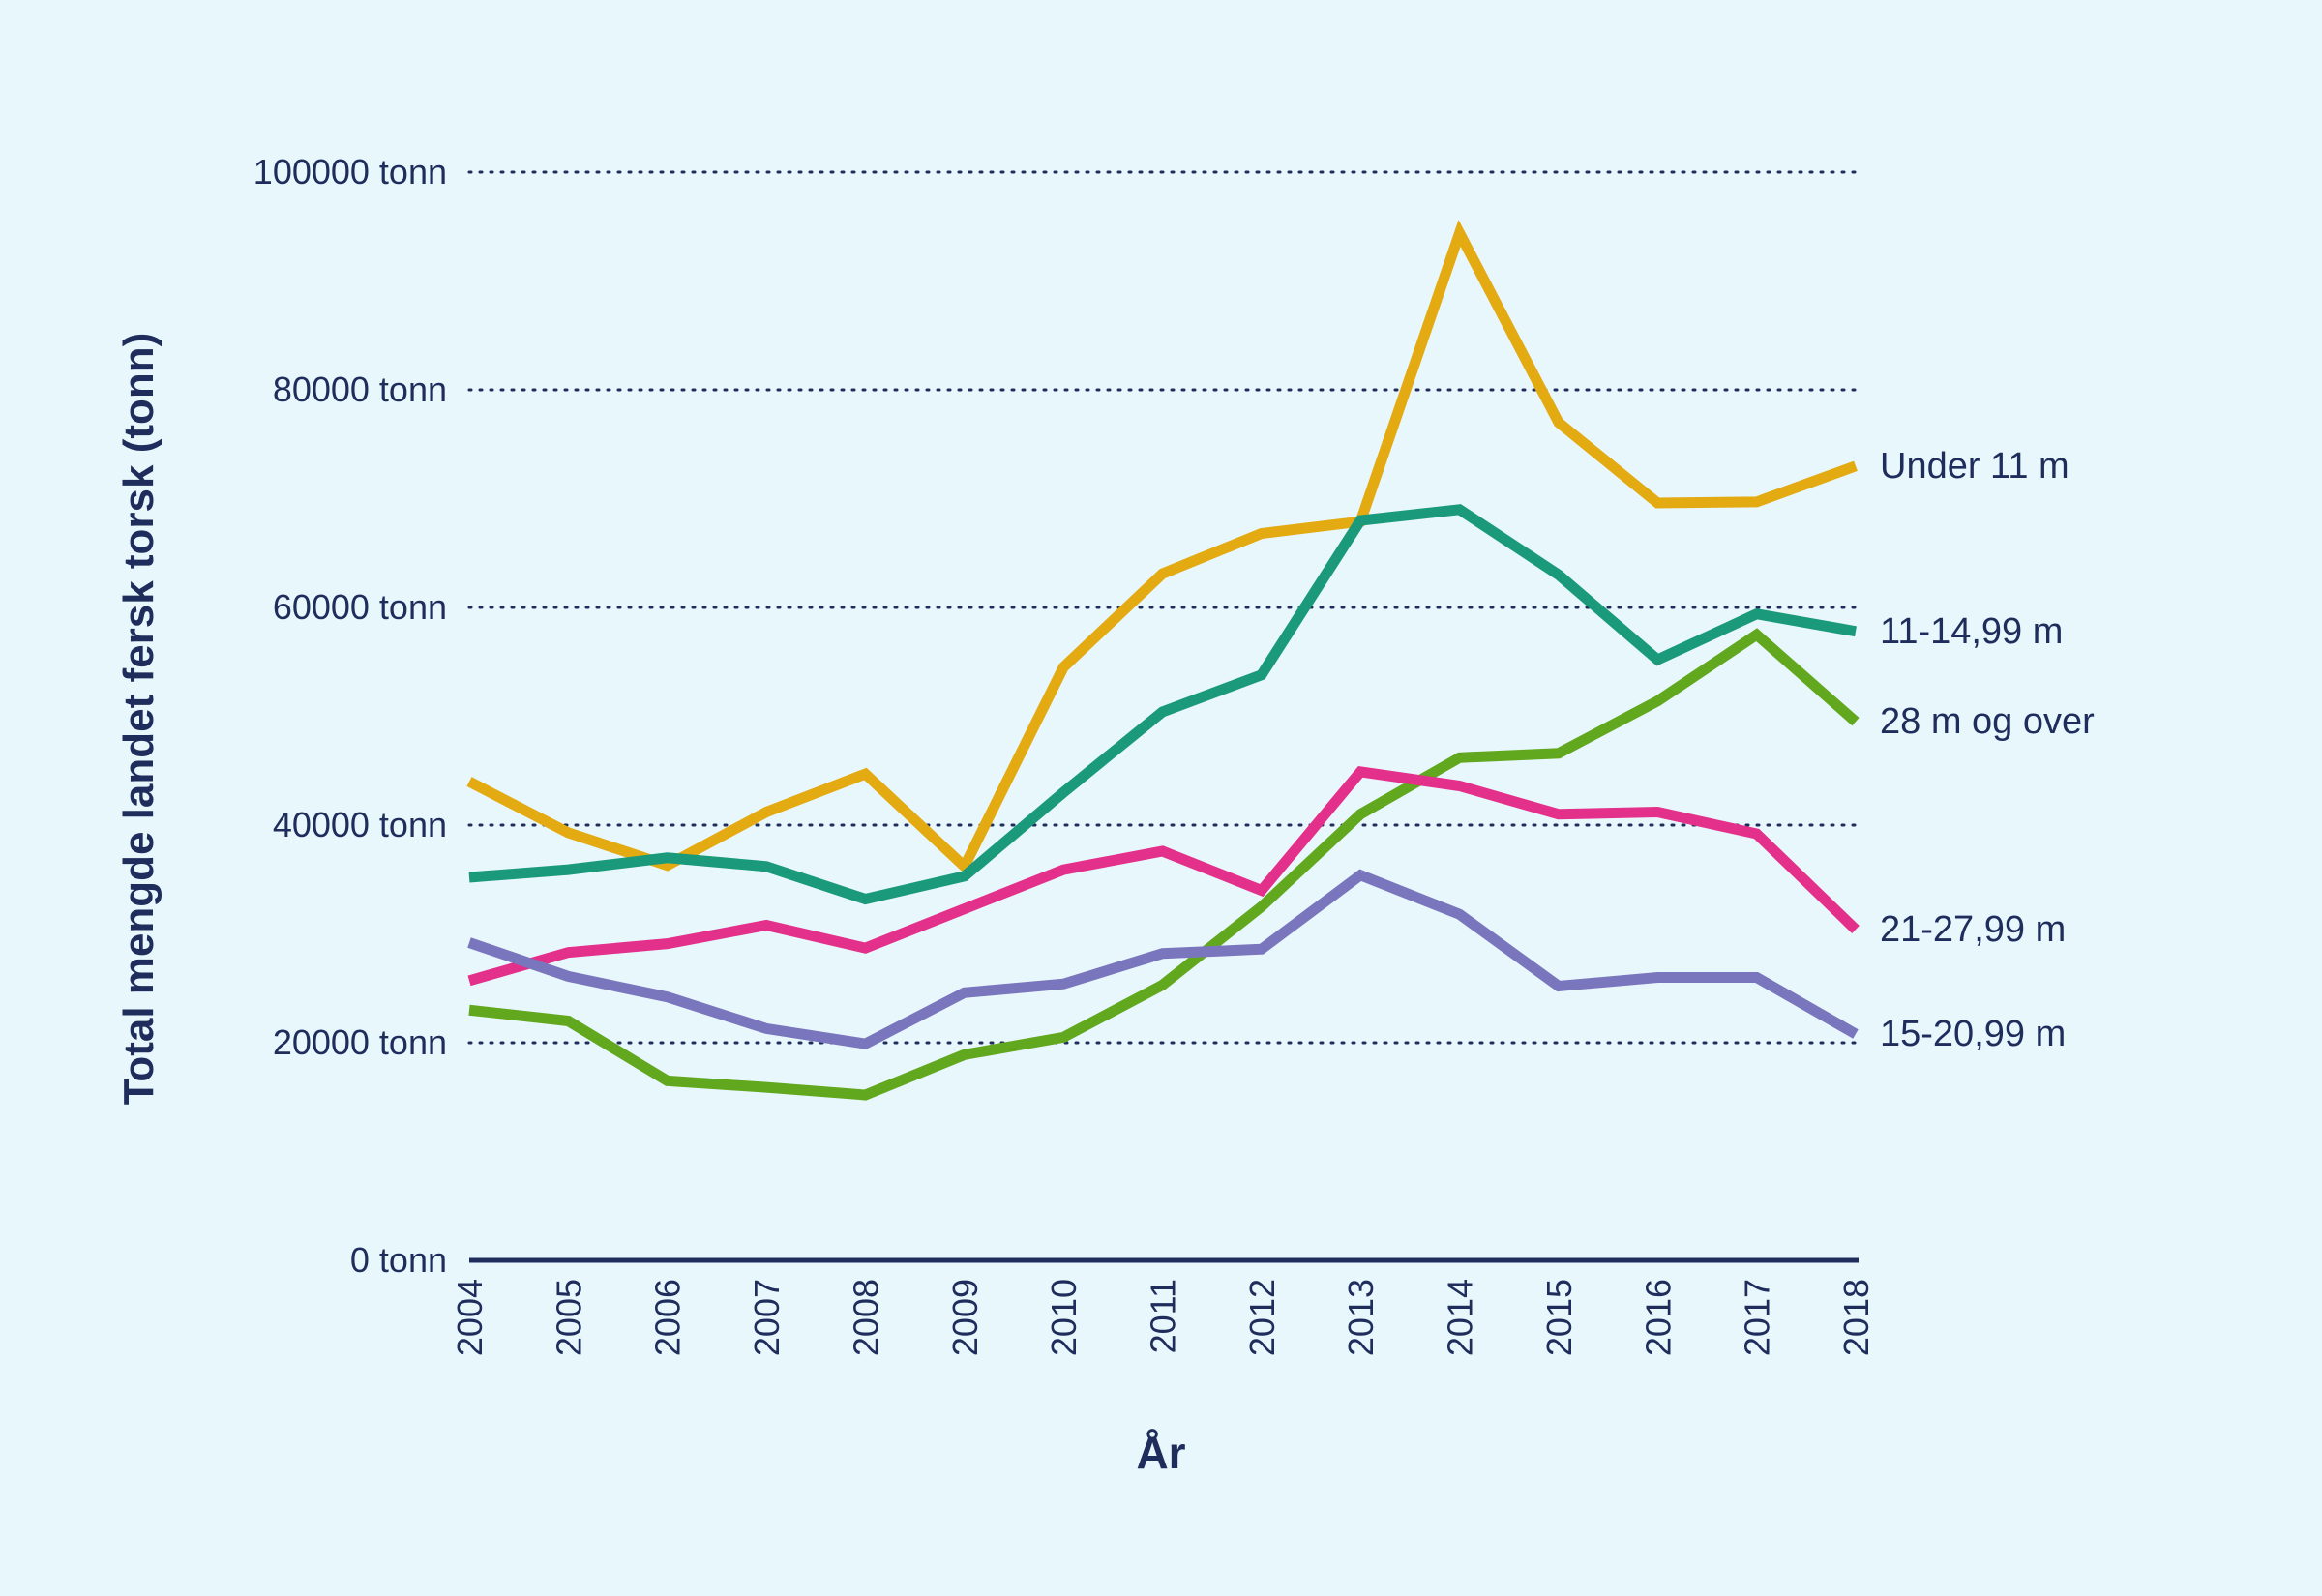 The width and height of the screenshot is (2322, 1596). What do you see at coordinates (139, 719) in the screenshot?
I see `y-axis-title: Total mengde landet fersk torsk (tonn)` at bounding box center [139, 719].